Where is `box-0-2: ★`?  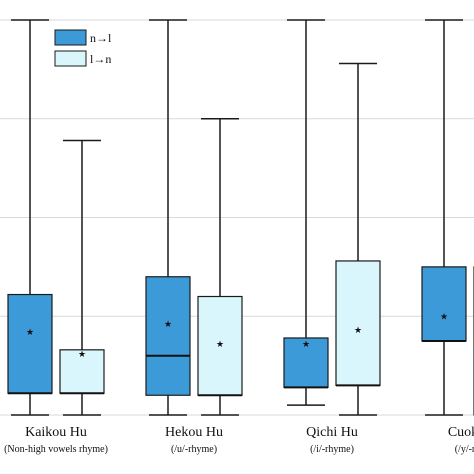 box-0-2: ★ is located at coordinates (306, 212).